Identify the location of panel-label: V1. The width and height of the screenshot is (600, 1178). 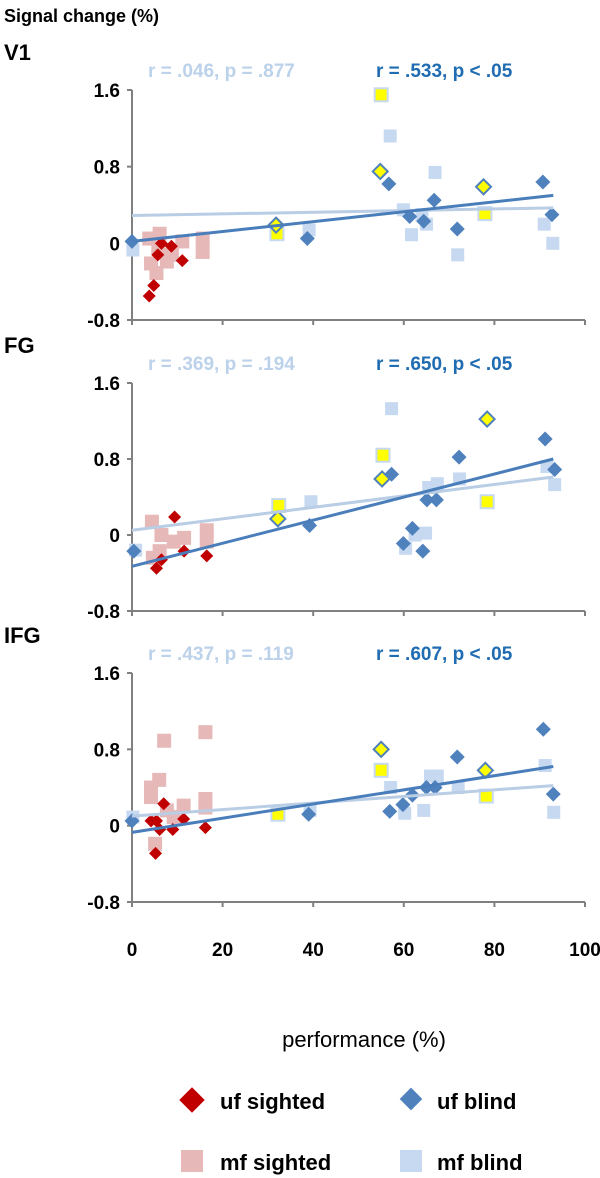
(17, 52).